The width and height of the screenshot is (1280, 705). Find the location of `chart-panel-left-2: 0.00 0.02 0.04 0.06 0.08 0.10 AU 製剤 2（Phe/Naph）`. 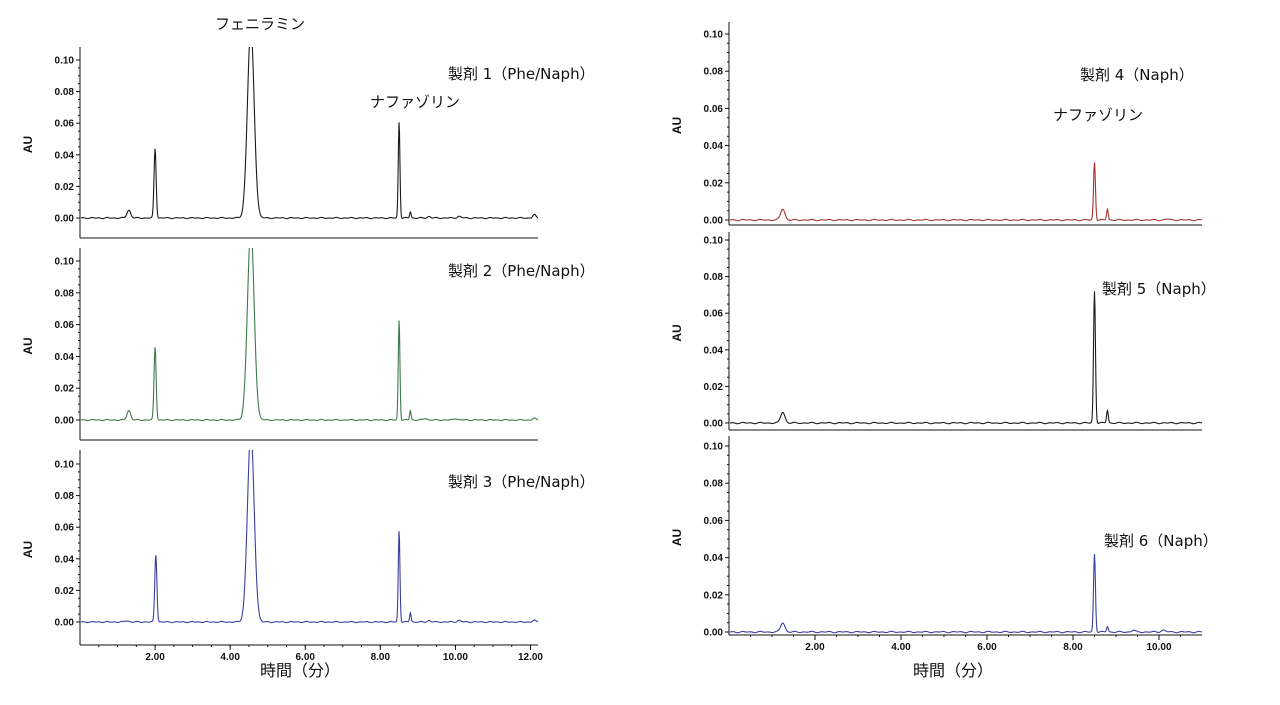

chart-panel-left-2: 0.00 0.02 0.04 0.06 0.08 0.10 AU 製剤 2（Phe/Naph） is located at coordinates (308, 344).